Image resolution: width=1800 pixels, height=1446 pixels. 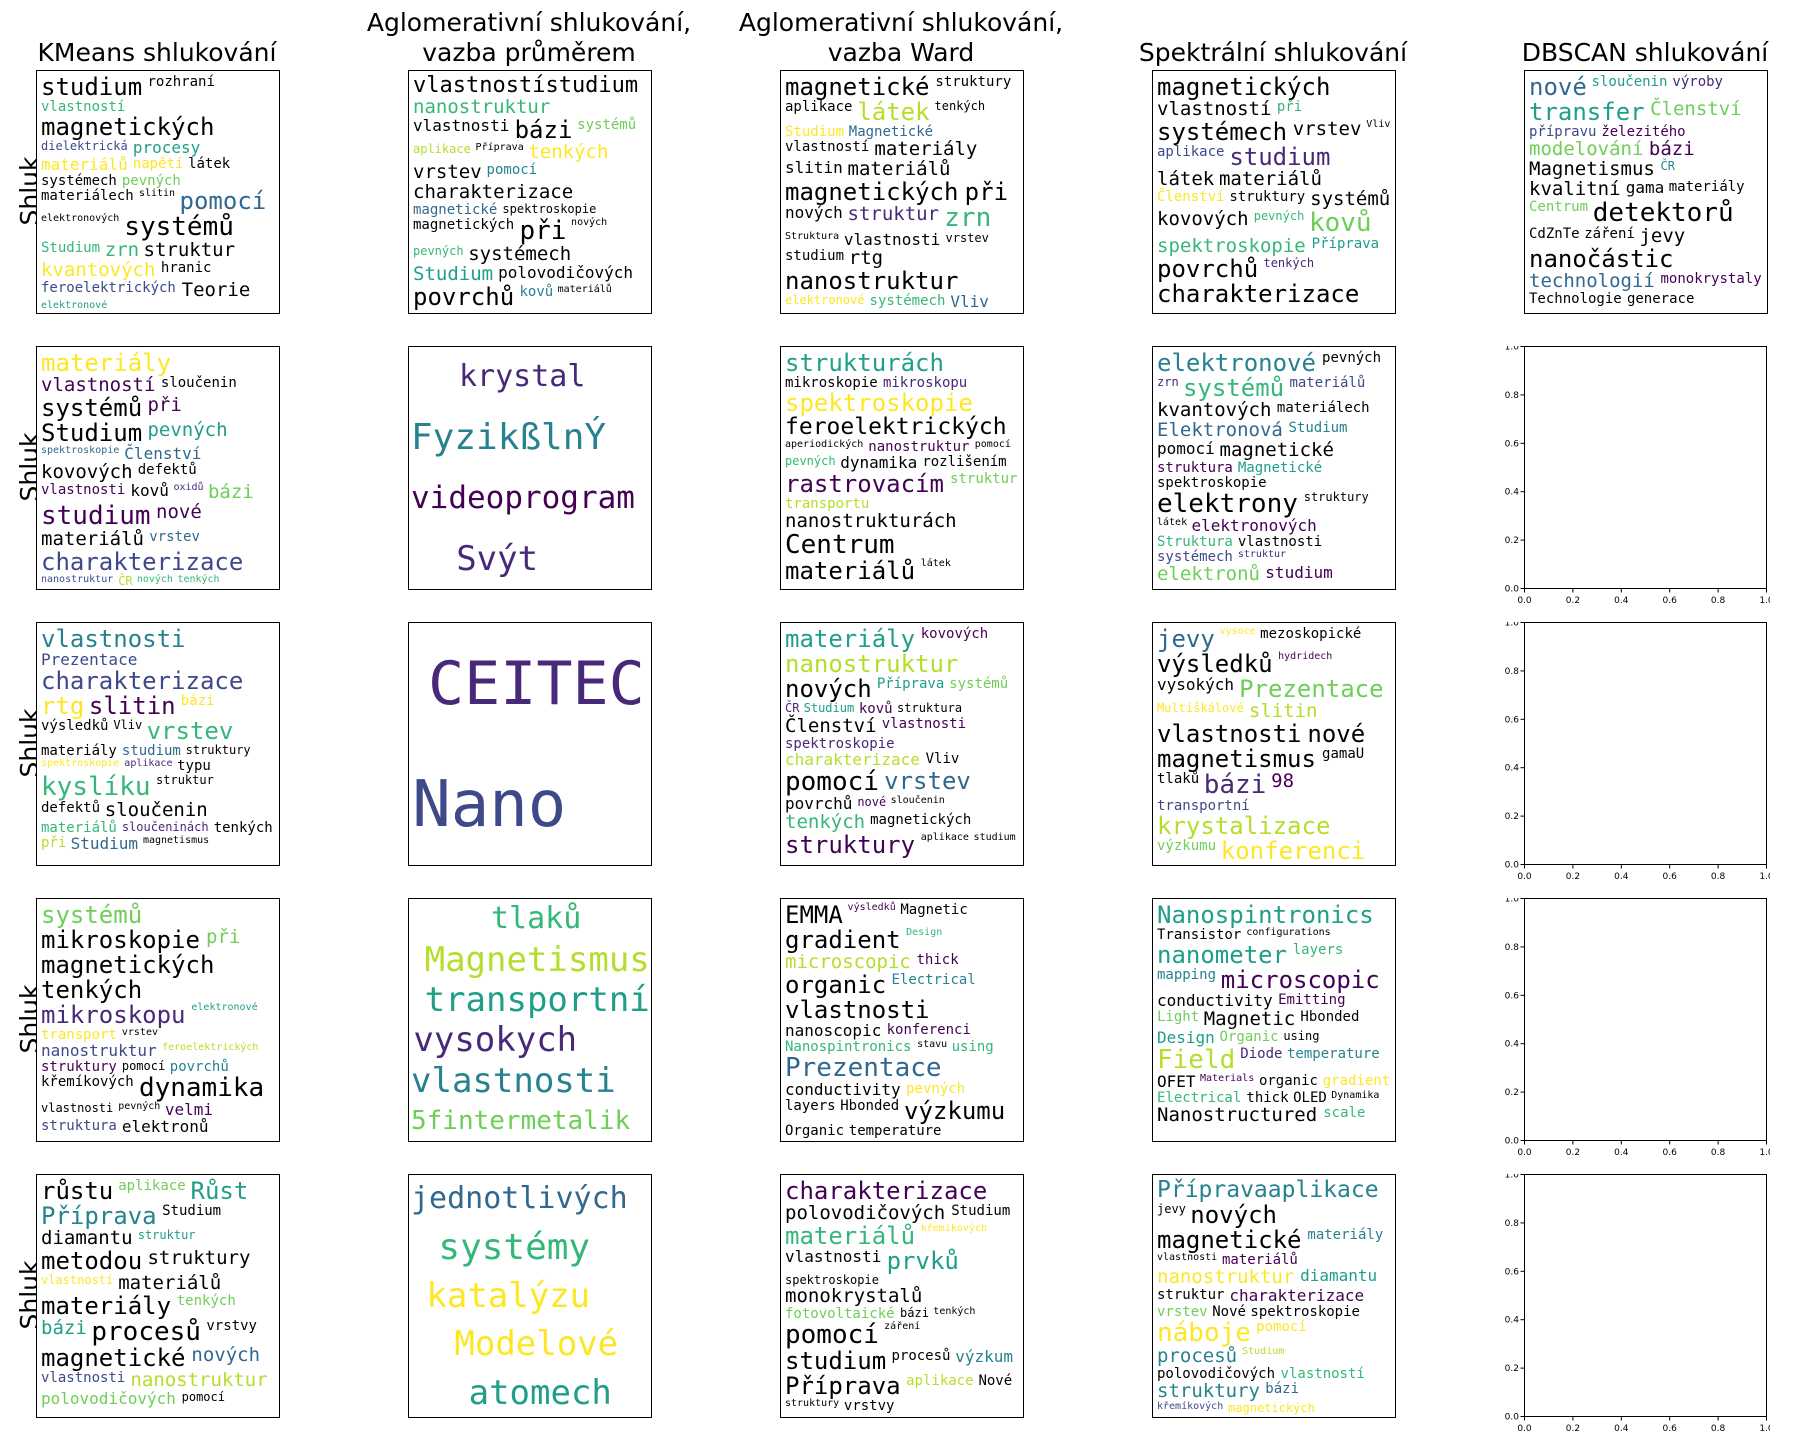 I want to click on word: nanometer, so click(x=1222, y=955).